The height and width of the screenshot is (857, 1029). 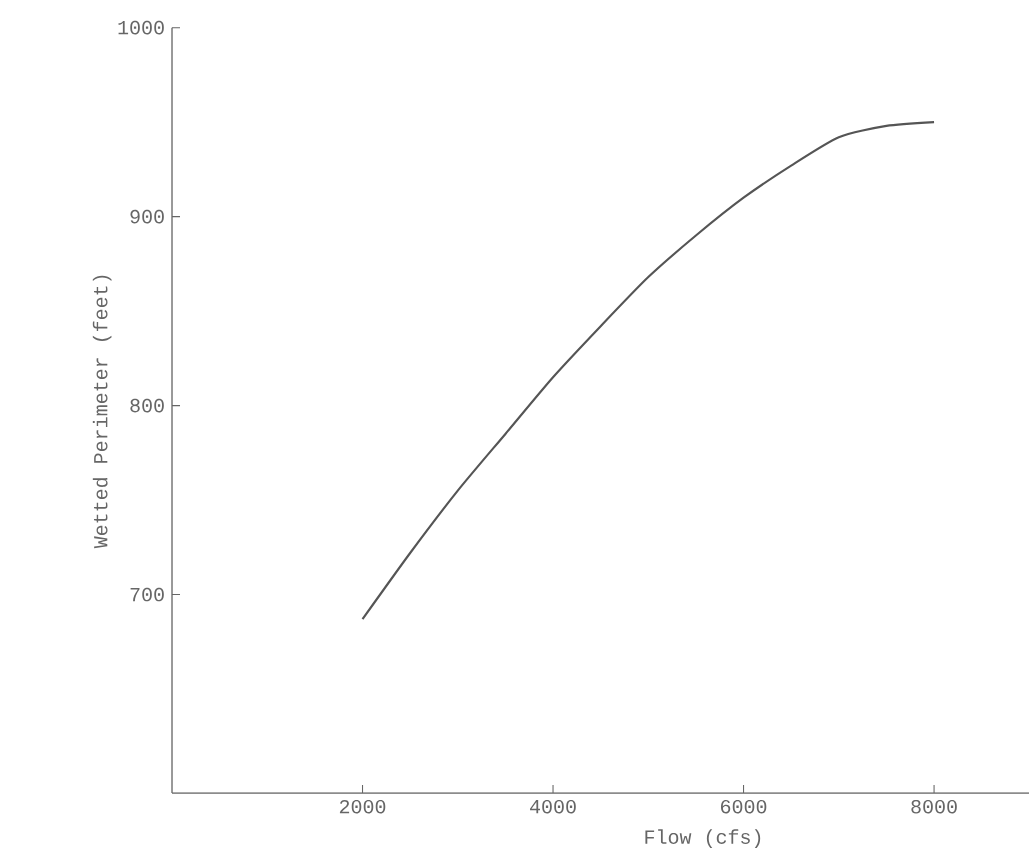 What do you see at coordinates (744, 806) in the screenshot?
I see `x-tick-label: 6000` at bounding box center [744, 806].